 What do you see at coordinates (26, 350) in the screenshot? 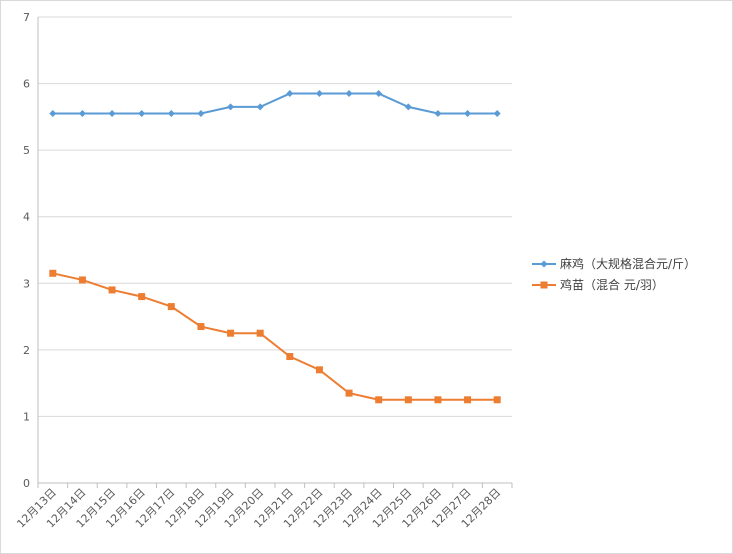
I see `y-tick-label: 2` at bounding box center [26, 350].